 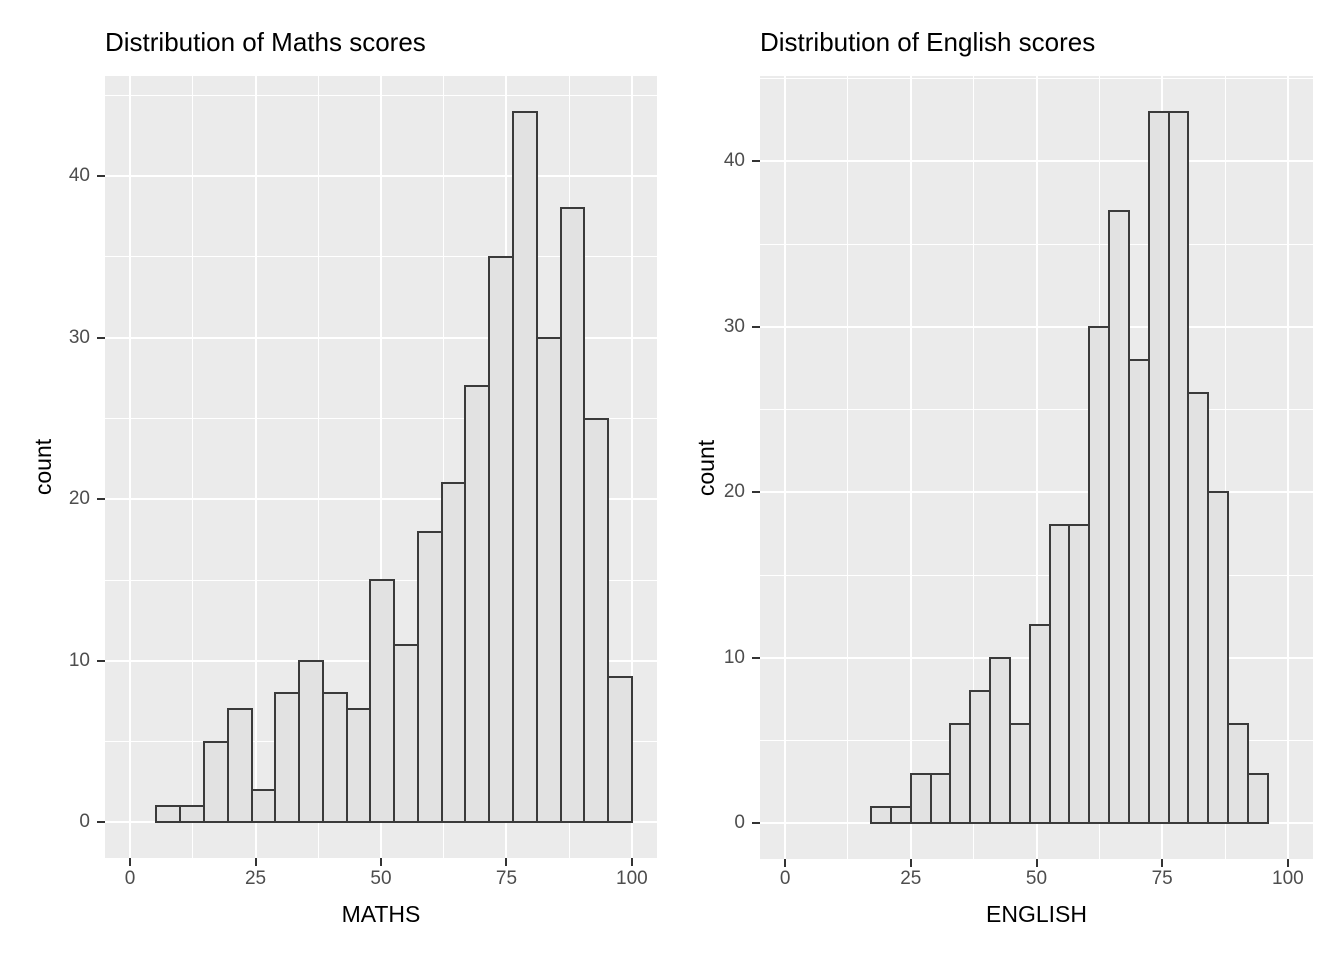 What do you see at coordinates (381, 914) in the screenshot?
I see `x-axis-title-maths: MATHS` at bounding box center [381, 914].